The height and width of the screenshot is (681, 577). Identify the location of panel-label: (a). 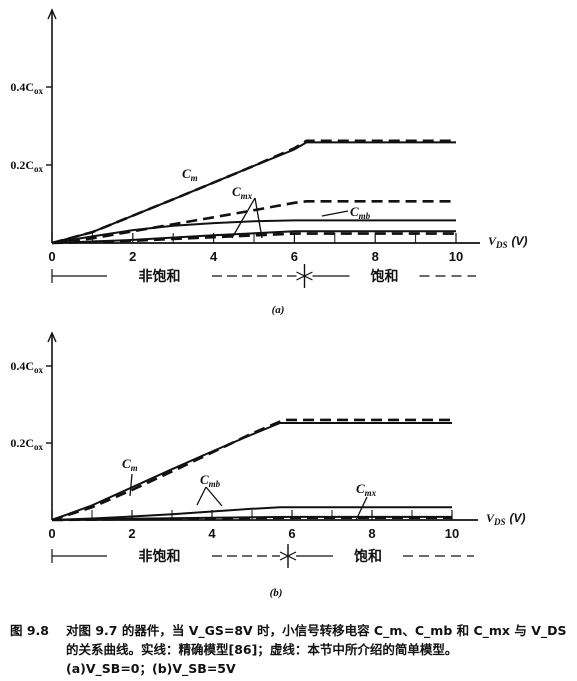
(278, 310).